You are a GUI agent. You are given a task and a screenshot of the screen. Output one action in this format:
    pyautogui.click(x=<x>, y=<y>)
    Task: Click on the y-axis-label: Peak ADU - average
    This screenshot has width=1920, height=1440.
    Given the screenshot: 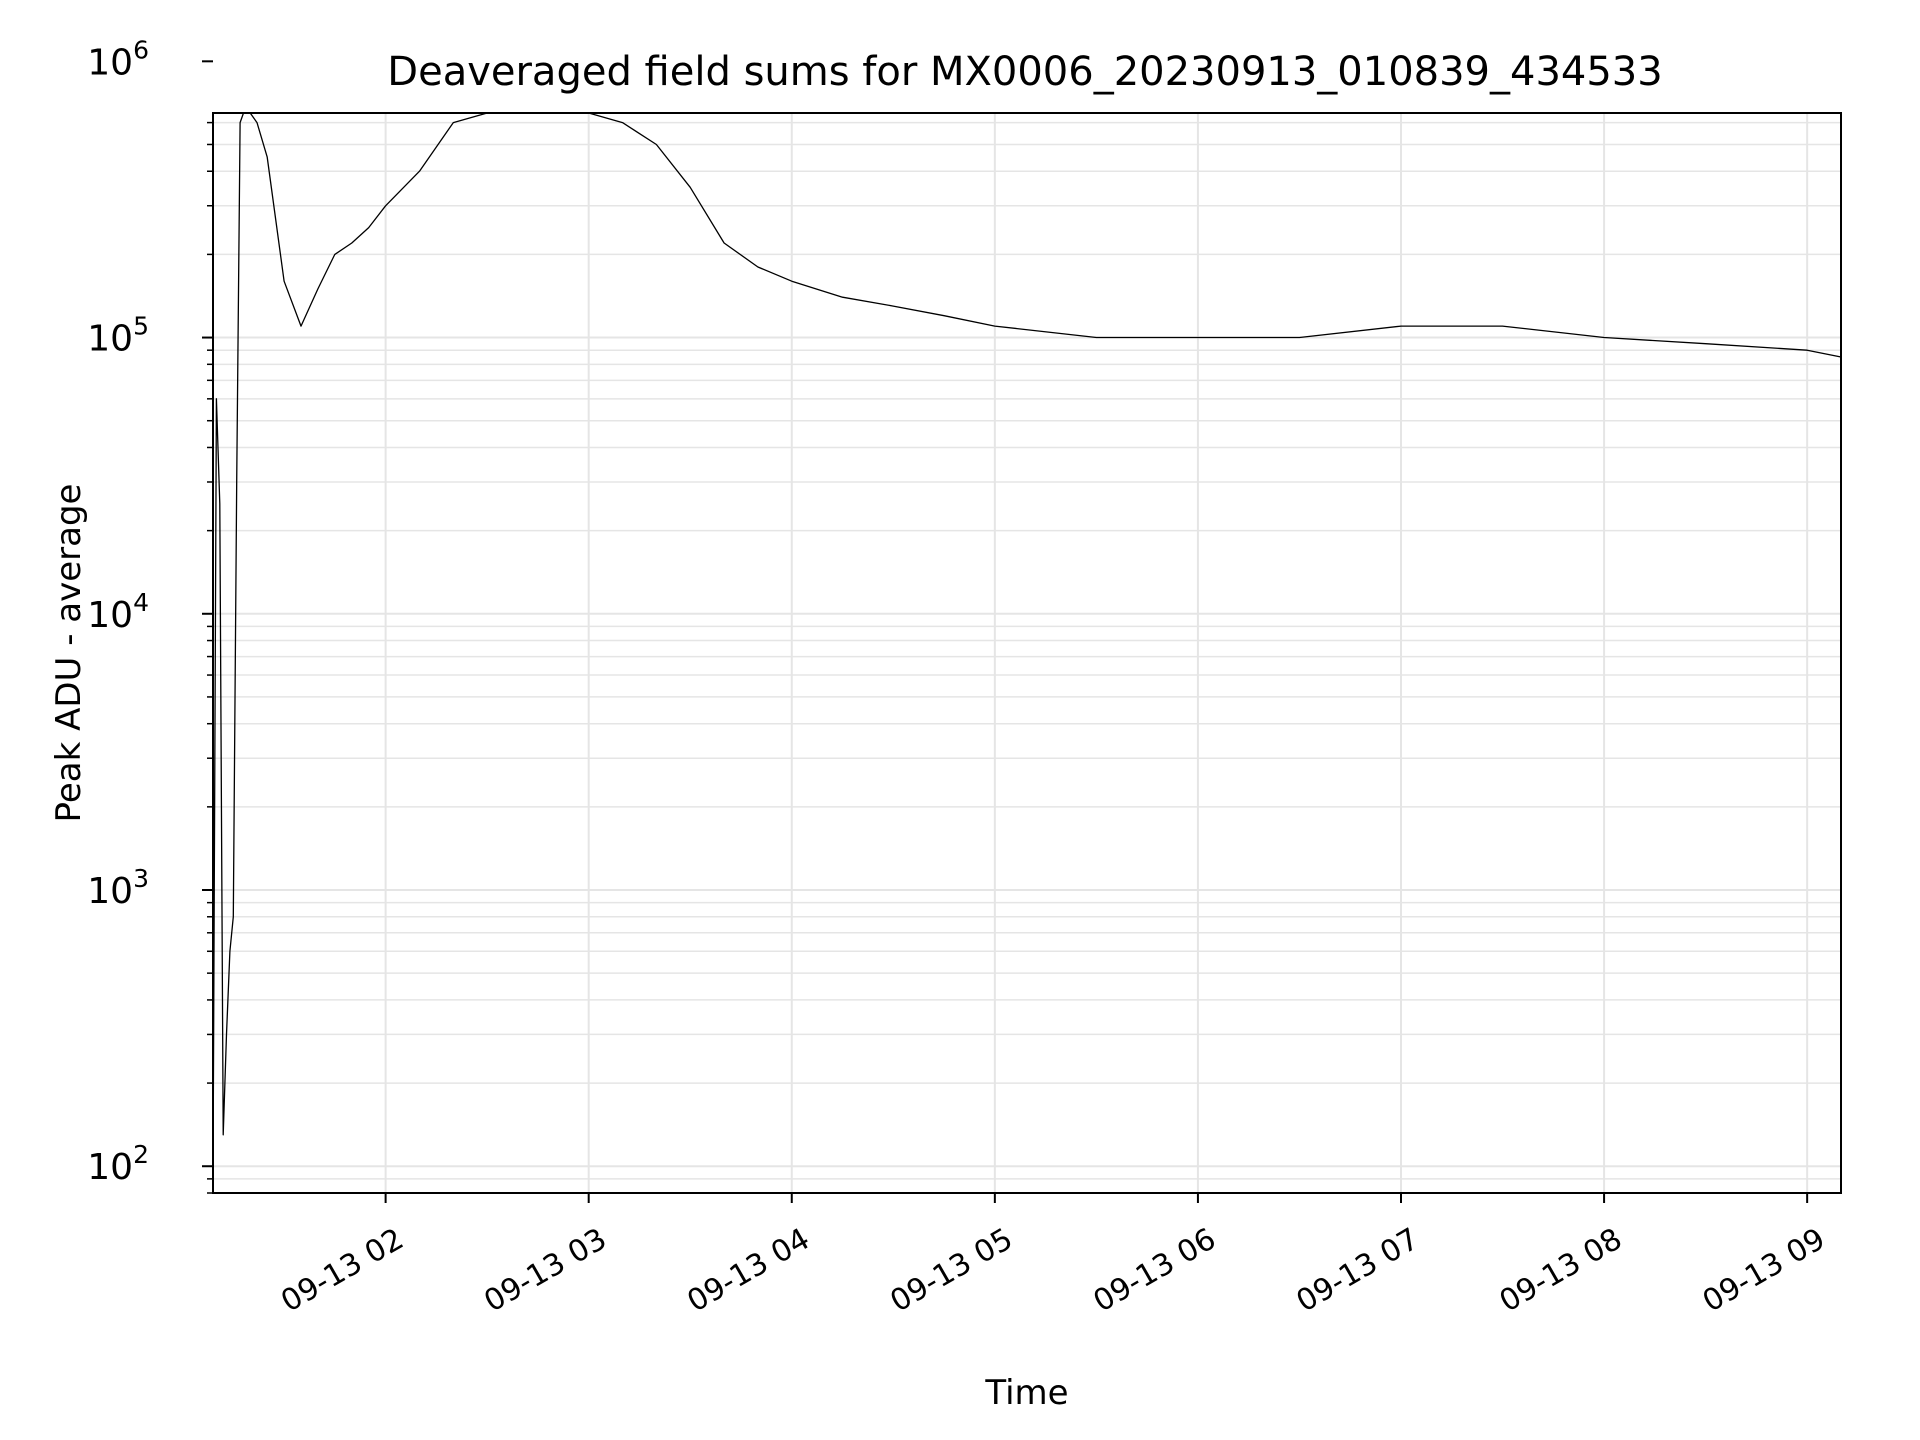 What is the action you would take?
    pyautogui.click(x=69, y=653)
    